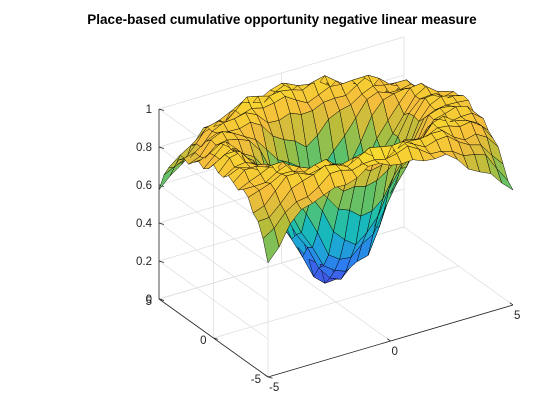 This screenshot has height=420, width=560. I want to click on z-tick-label: 0.2, so click(144, 262).